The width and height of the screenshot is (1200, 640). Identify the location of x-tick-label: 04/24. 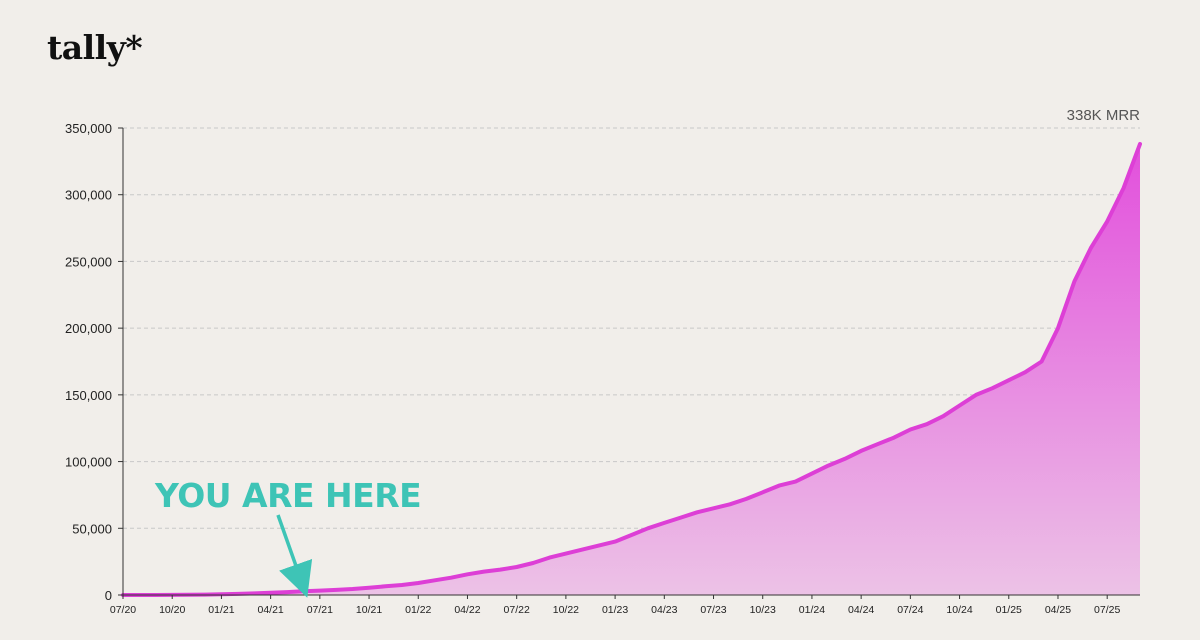
(861, 610).